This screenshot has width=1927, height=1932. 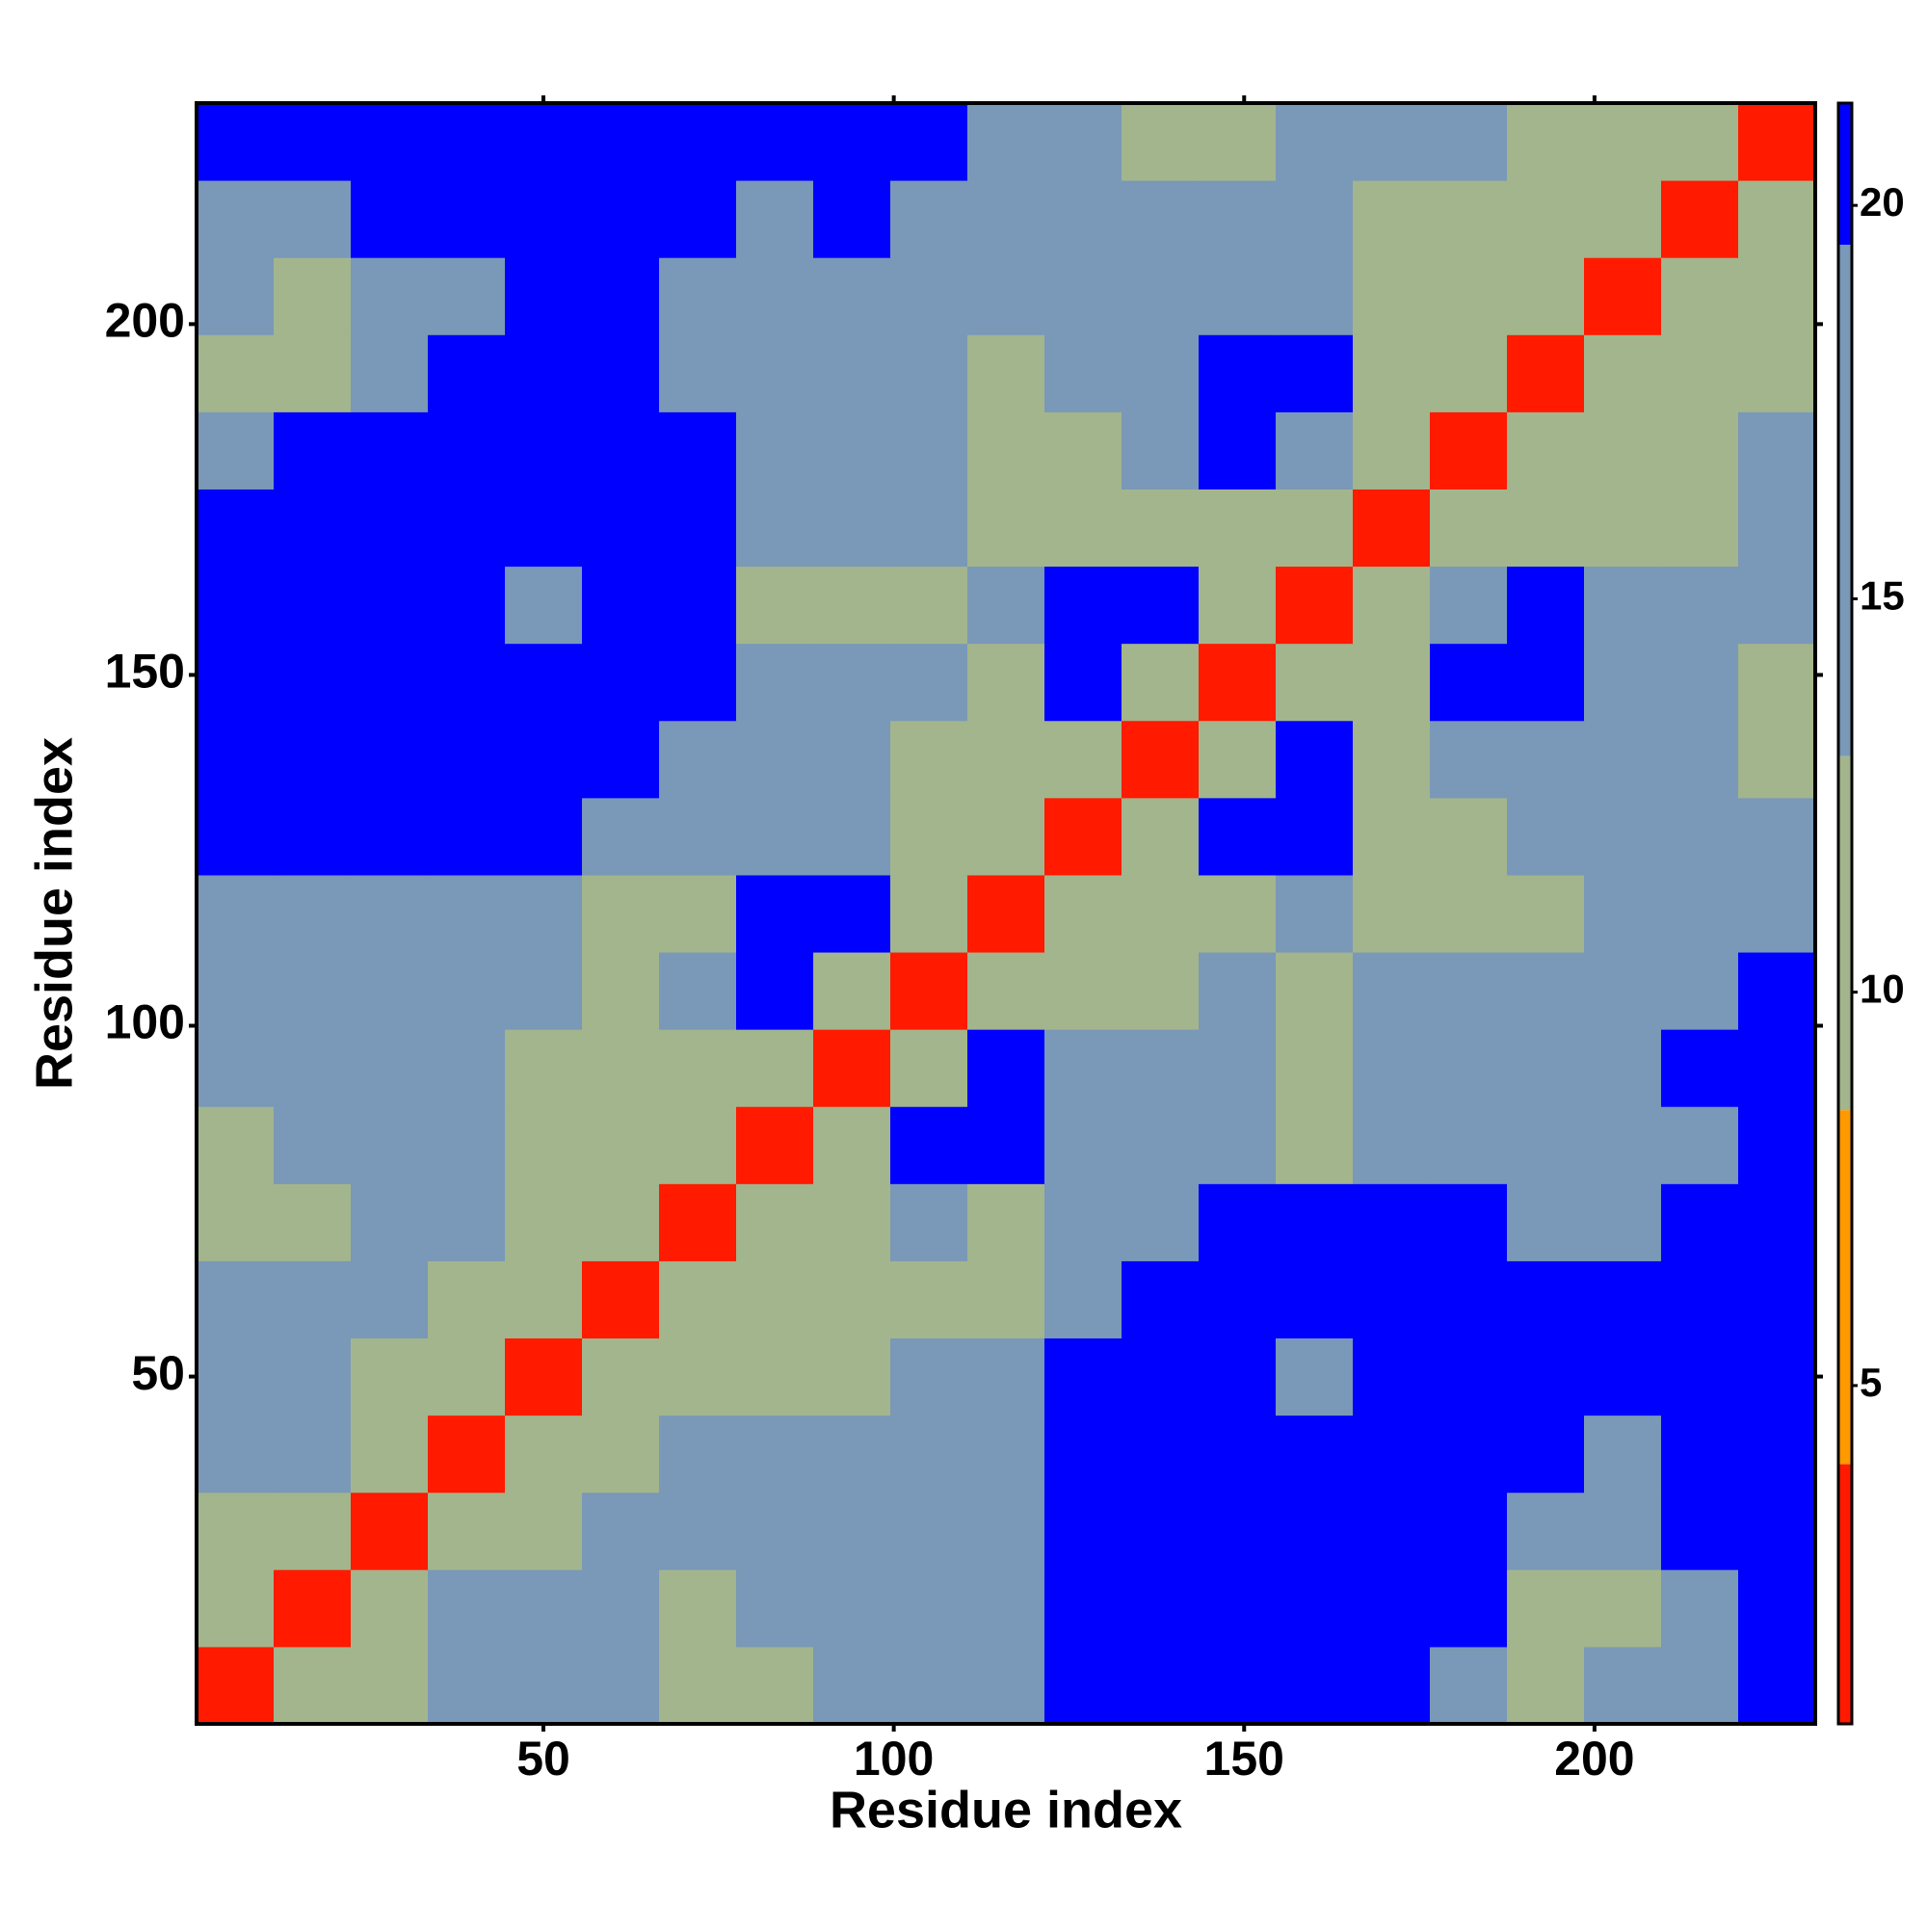 What do you see at coordinates (1882, 595) in the screenshot?
I see `colorbar-tick-label: 15` at bounding box center [1882, 595].